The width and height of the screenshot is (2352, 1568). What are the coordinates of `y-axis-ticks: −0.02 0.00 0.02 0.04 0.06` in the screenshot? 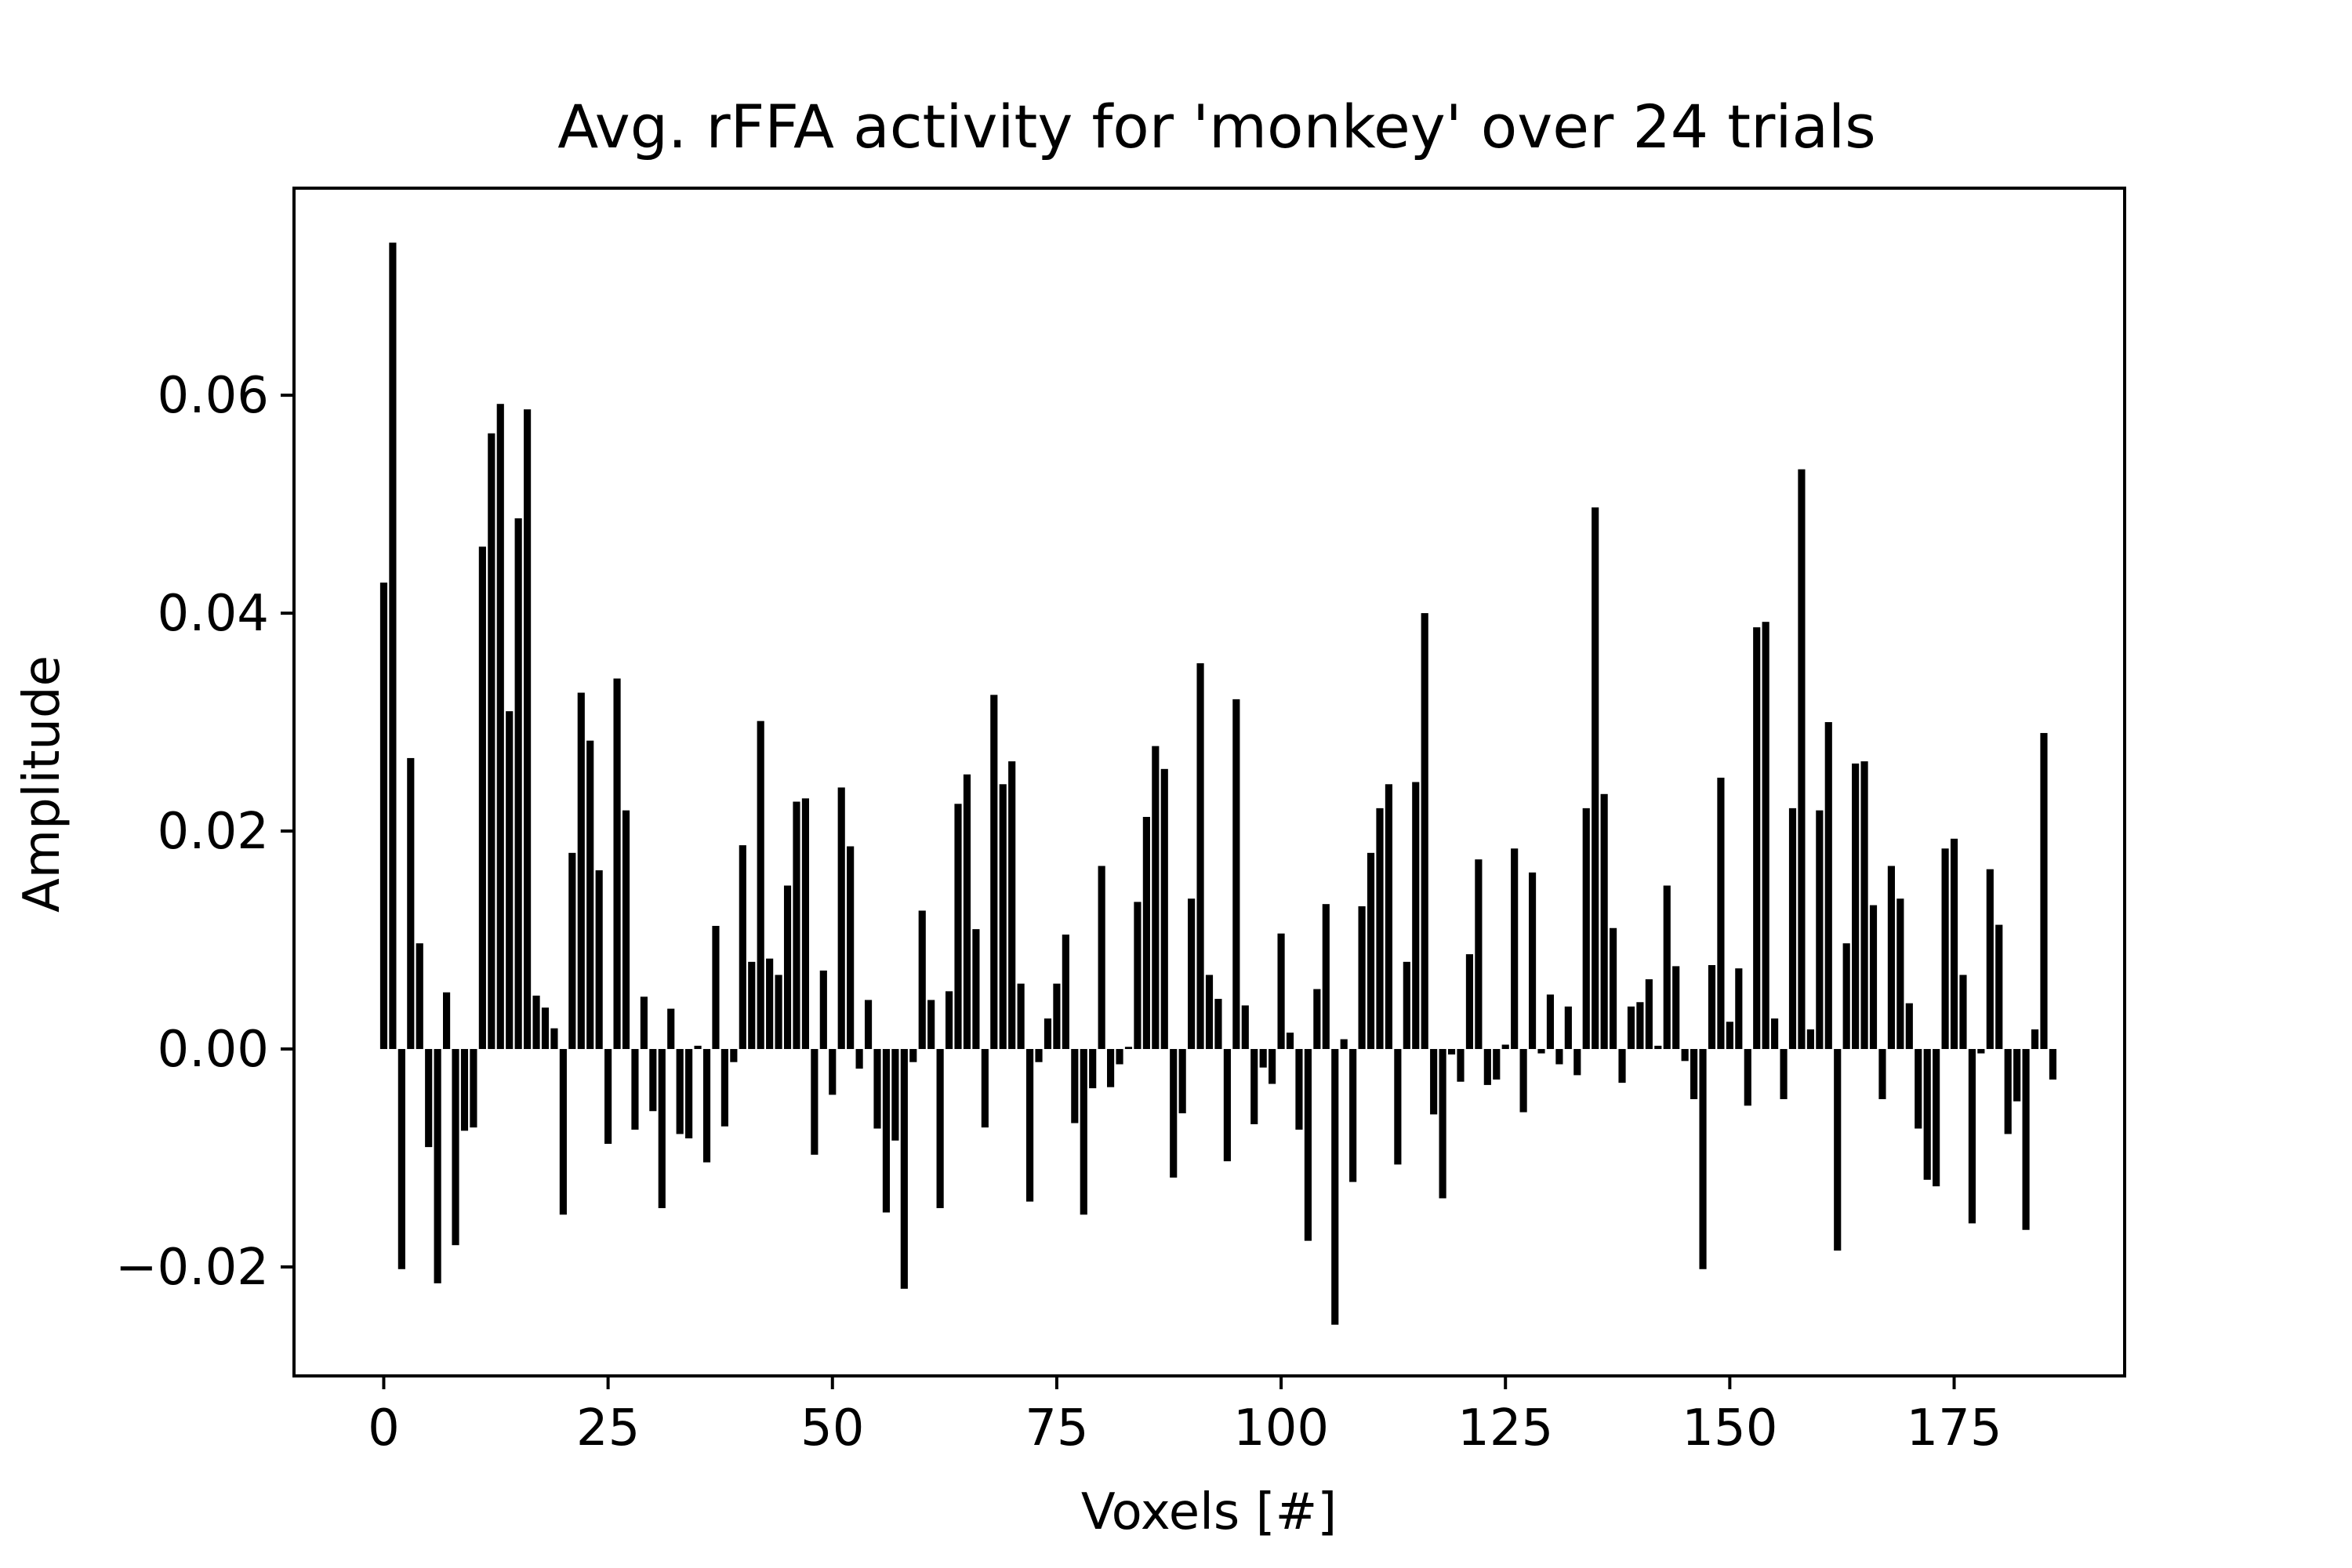 It's located at (204, 832).